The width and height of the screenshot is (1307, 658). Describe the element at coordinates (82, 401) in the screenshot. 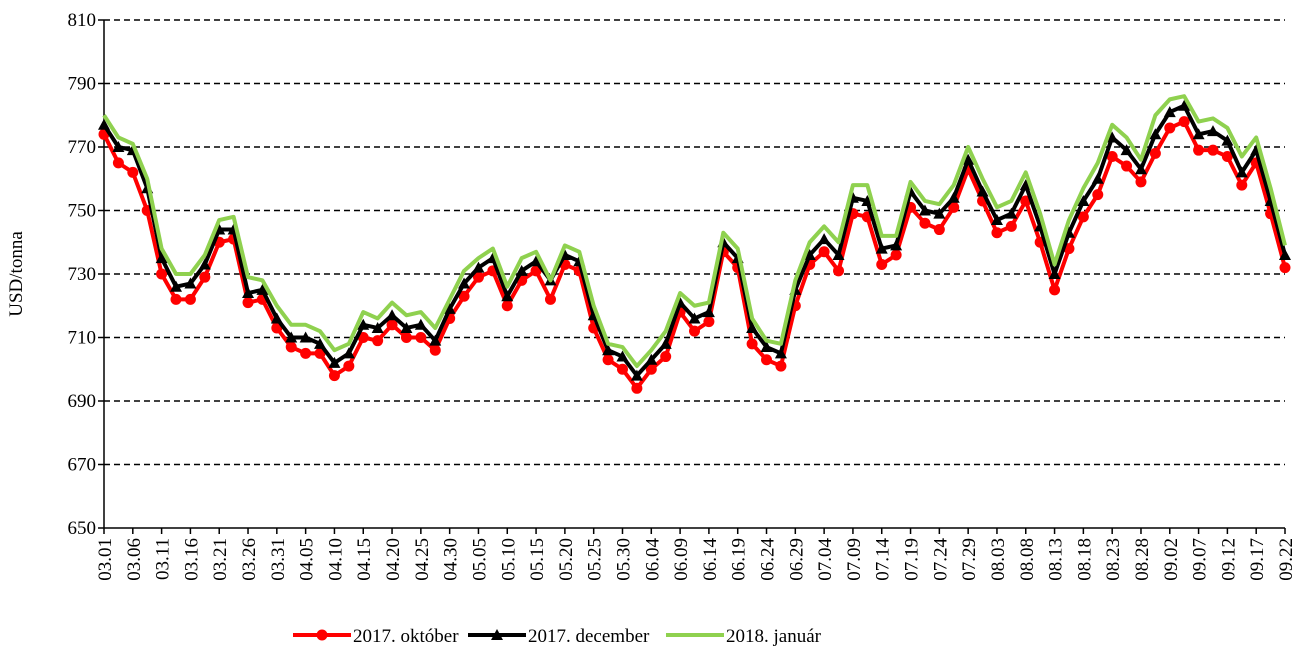

I see `y-tick-label: 690` at that location.